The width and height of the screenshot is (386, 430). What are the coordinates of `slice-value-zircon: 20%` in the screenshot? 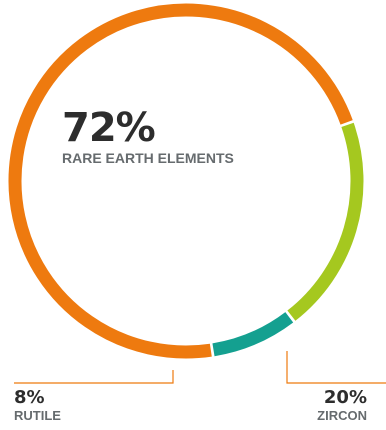 It's located at (345, 397).